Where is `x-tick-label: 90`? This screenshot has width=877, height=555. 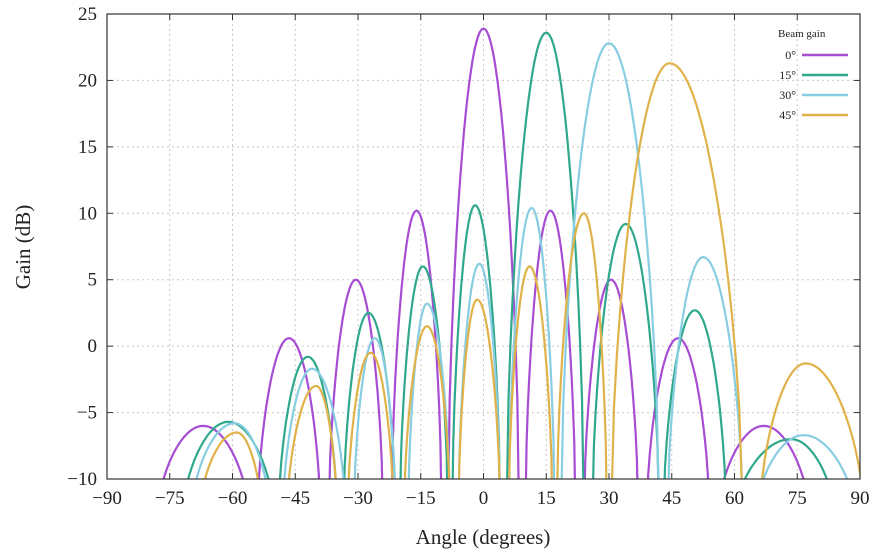
x-tick-label: 90 is located at coordinates (860, 498).